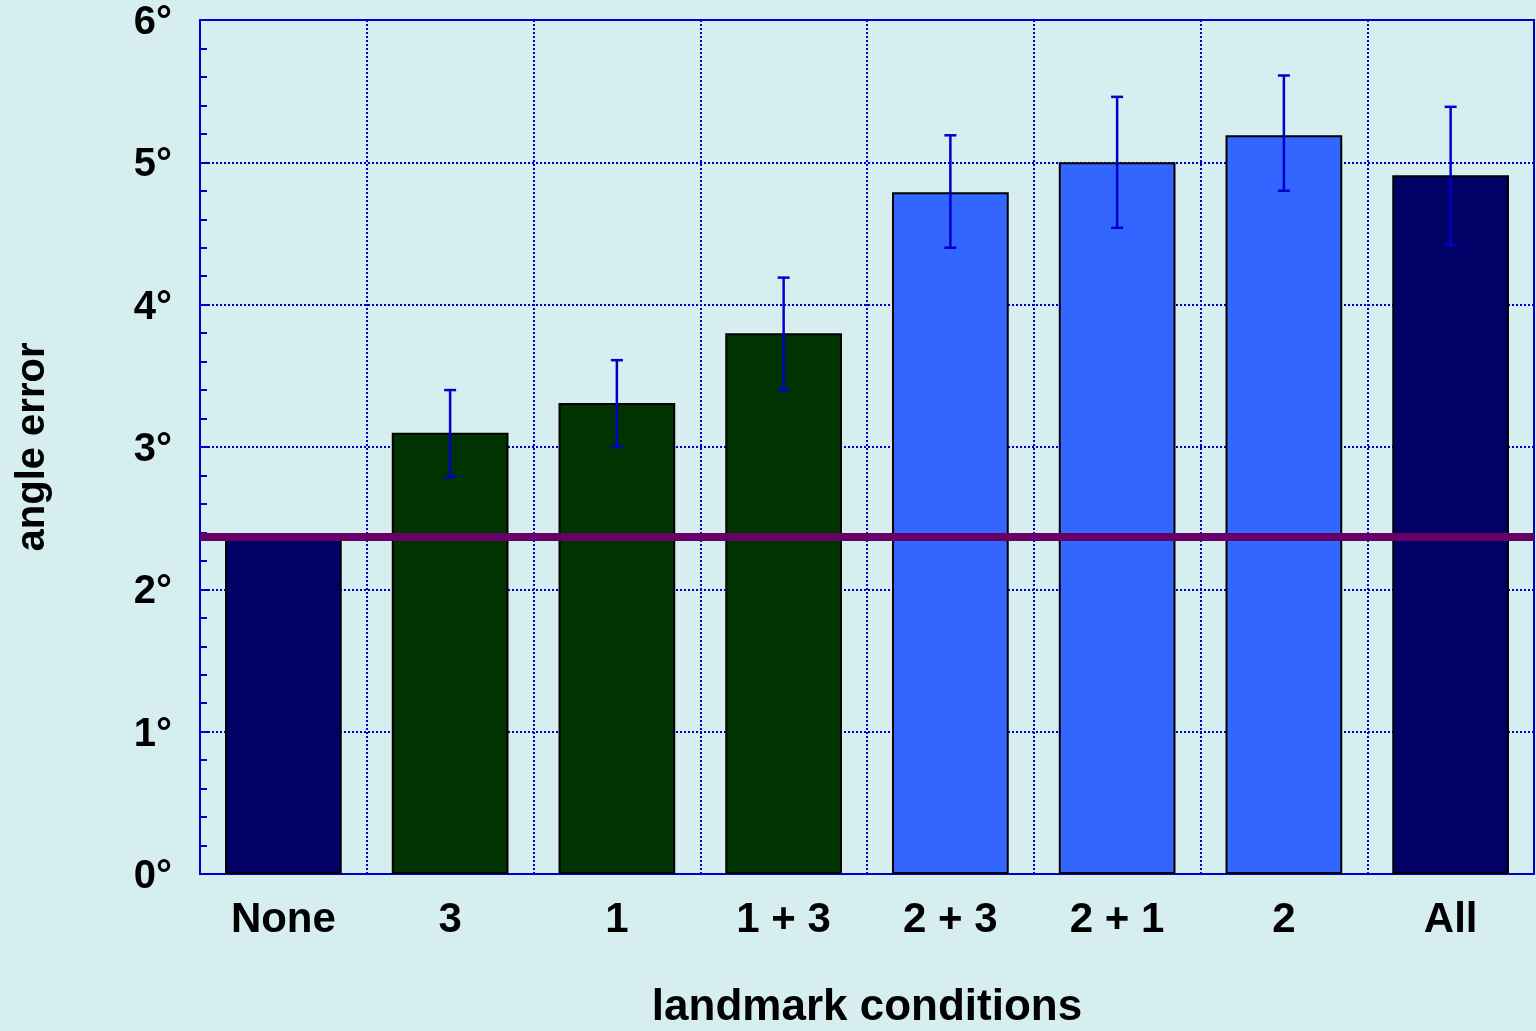  What do you see at coordinates (867, 1004) in the screenshot?
I see `x-axis-title: landmark conditions` at bounding box center [867, 1004].